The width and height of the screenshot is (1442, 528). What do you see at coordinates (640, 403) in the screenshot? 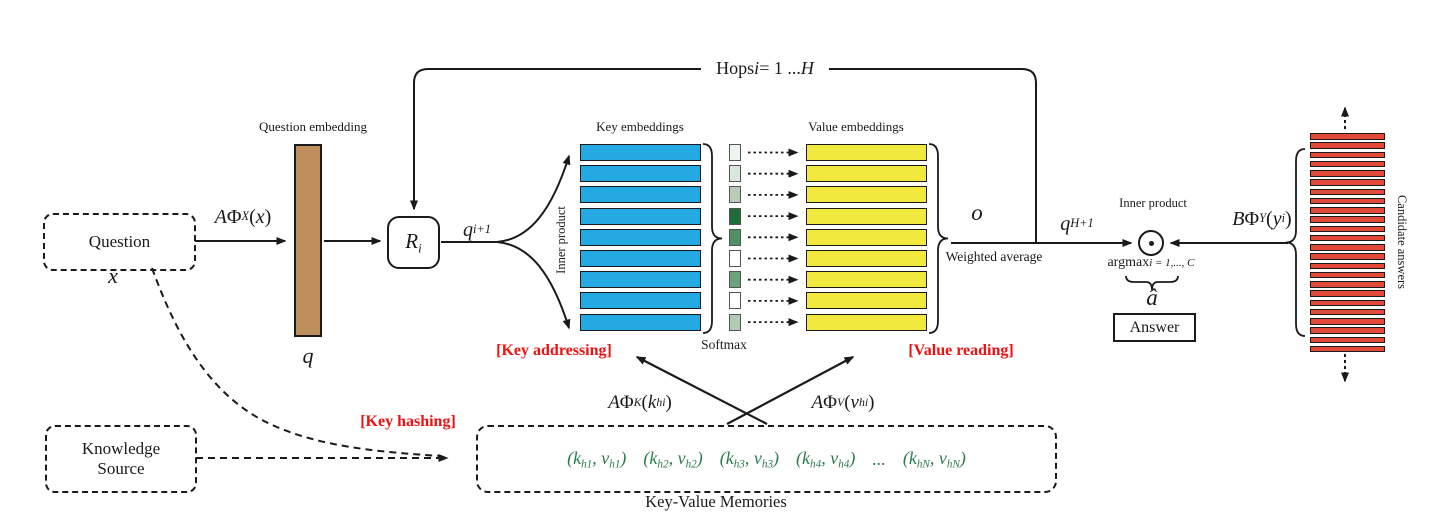
I see `key-map-label: A Φ K(k hi)` at bounding box center [640, 403].